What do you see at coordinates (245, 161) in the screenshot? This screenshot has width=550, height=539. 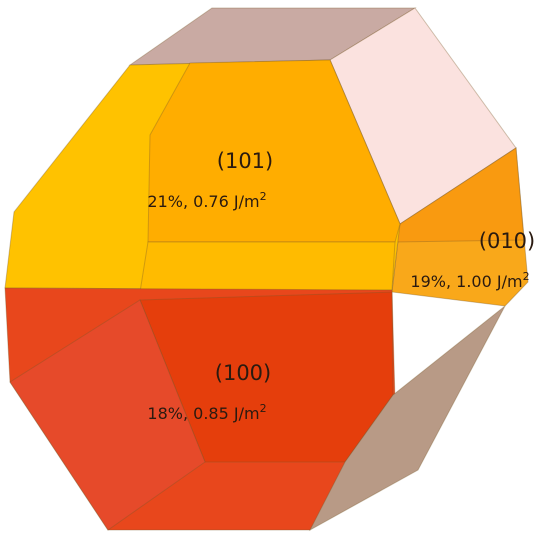 I see `face-label: (101)` at bounding box center [245, 161].